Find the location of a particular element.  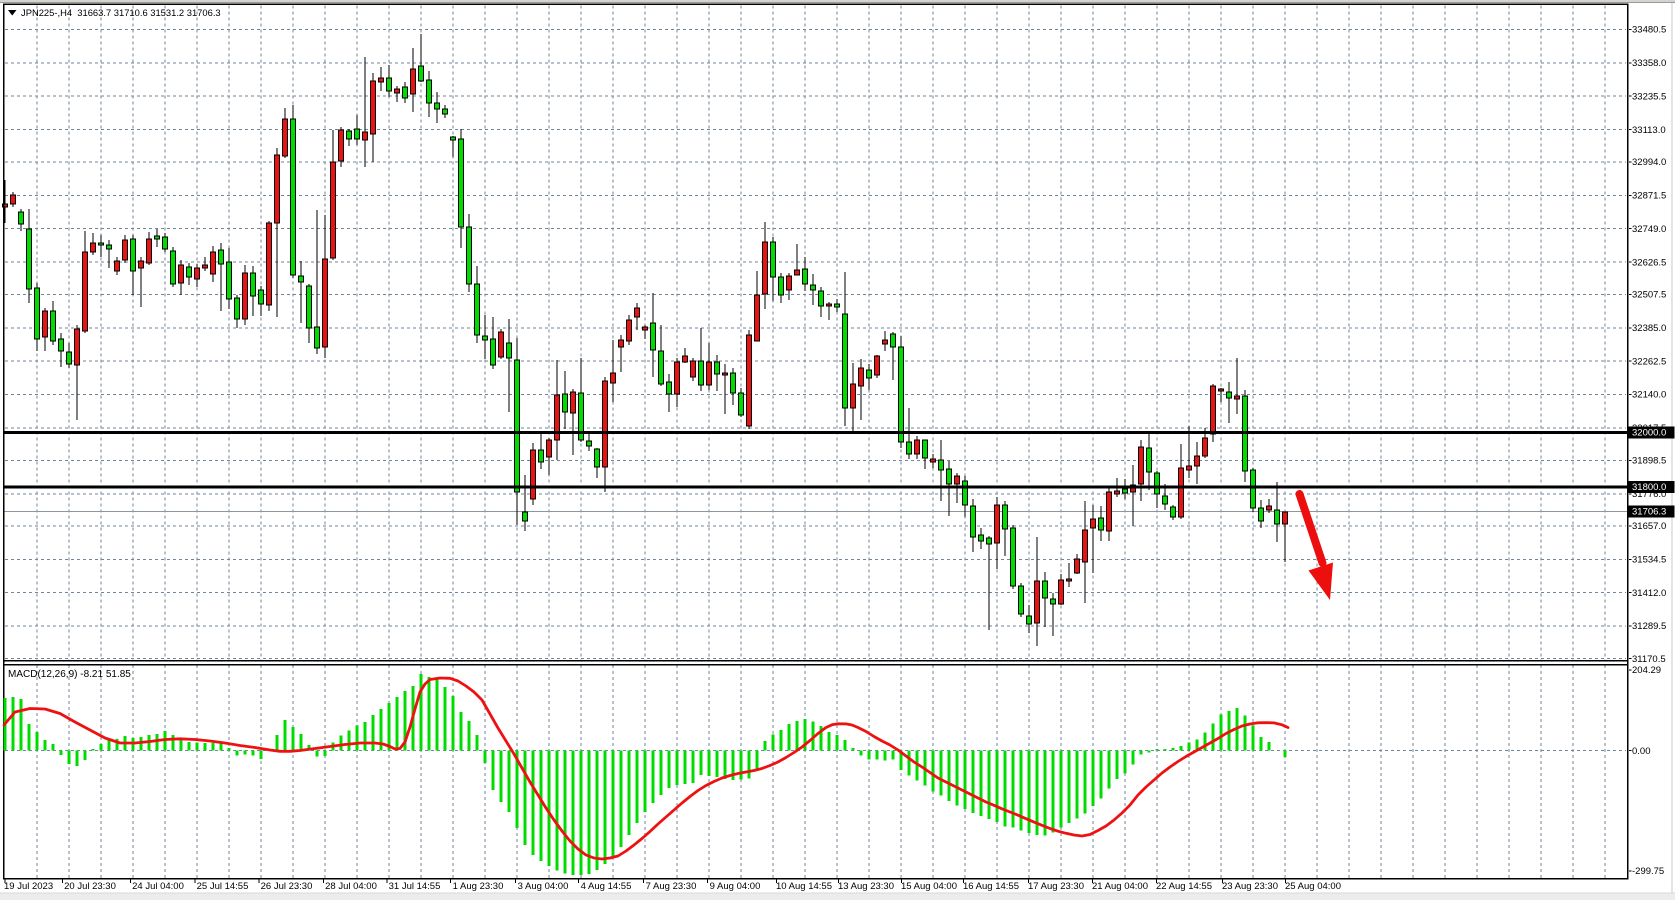

svg-text: 33480.5 is located at coordinates (1649, 30).